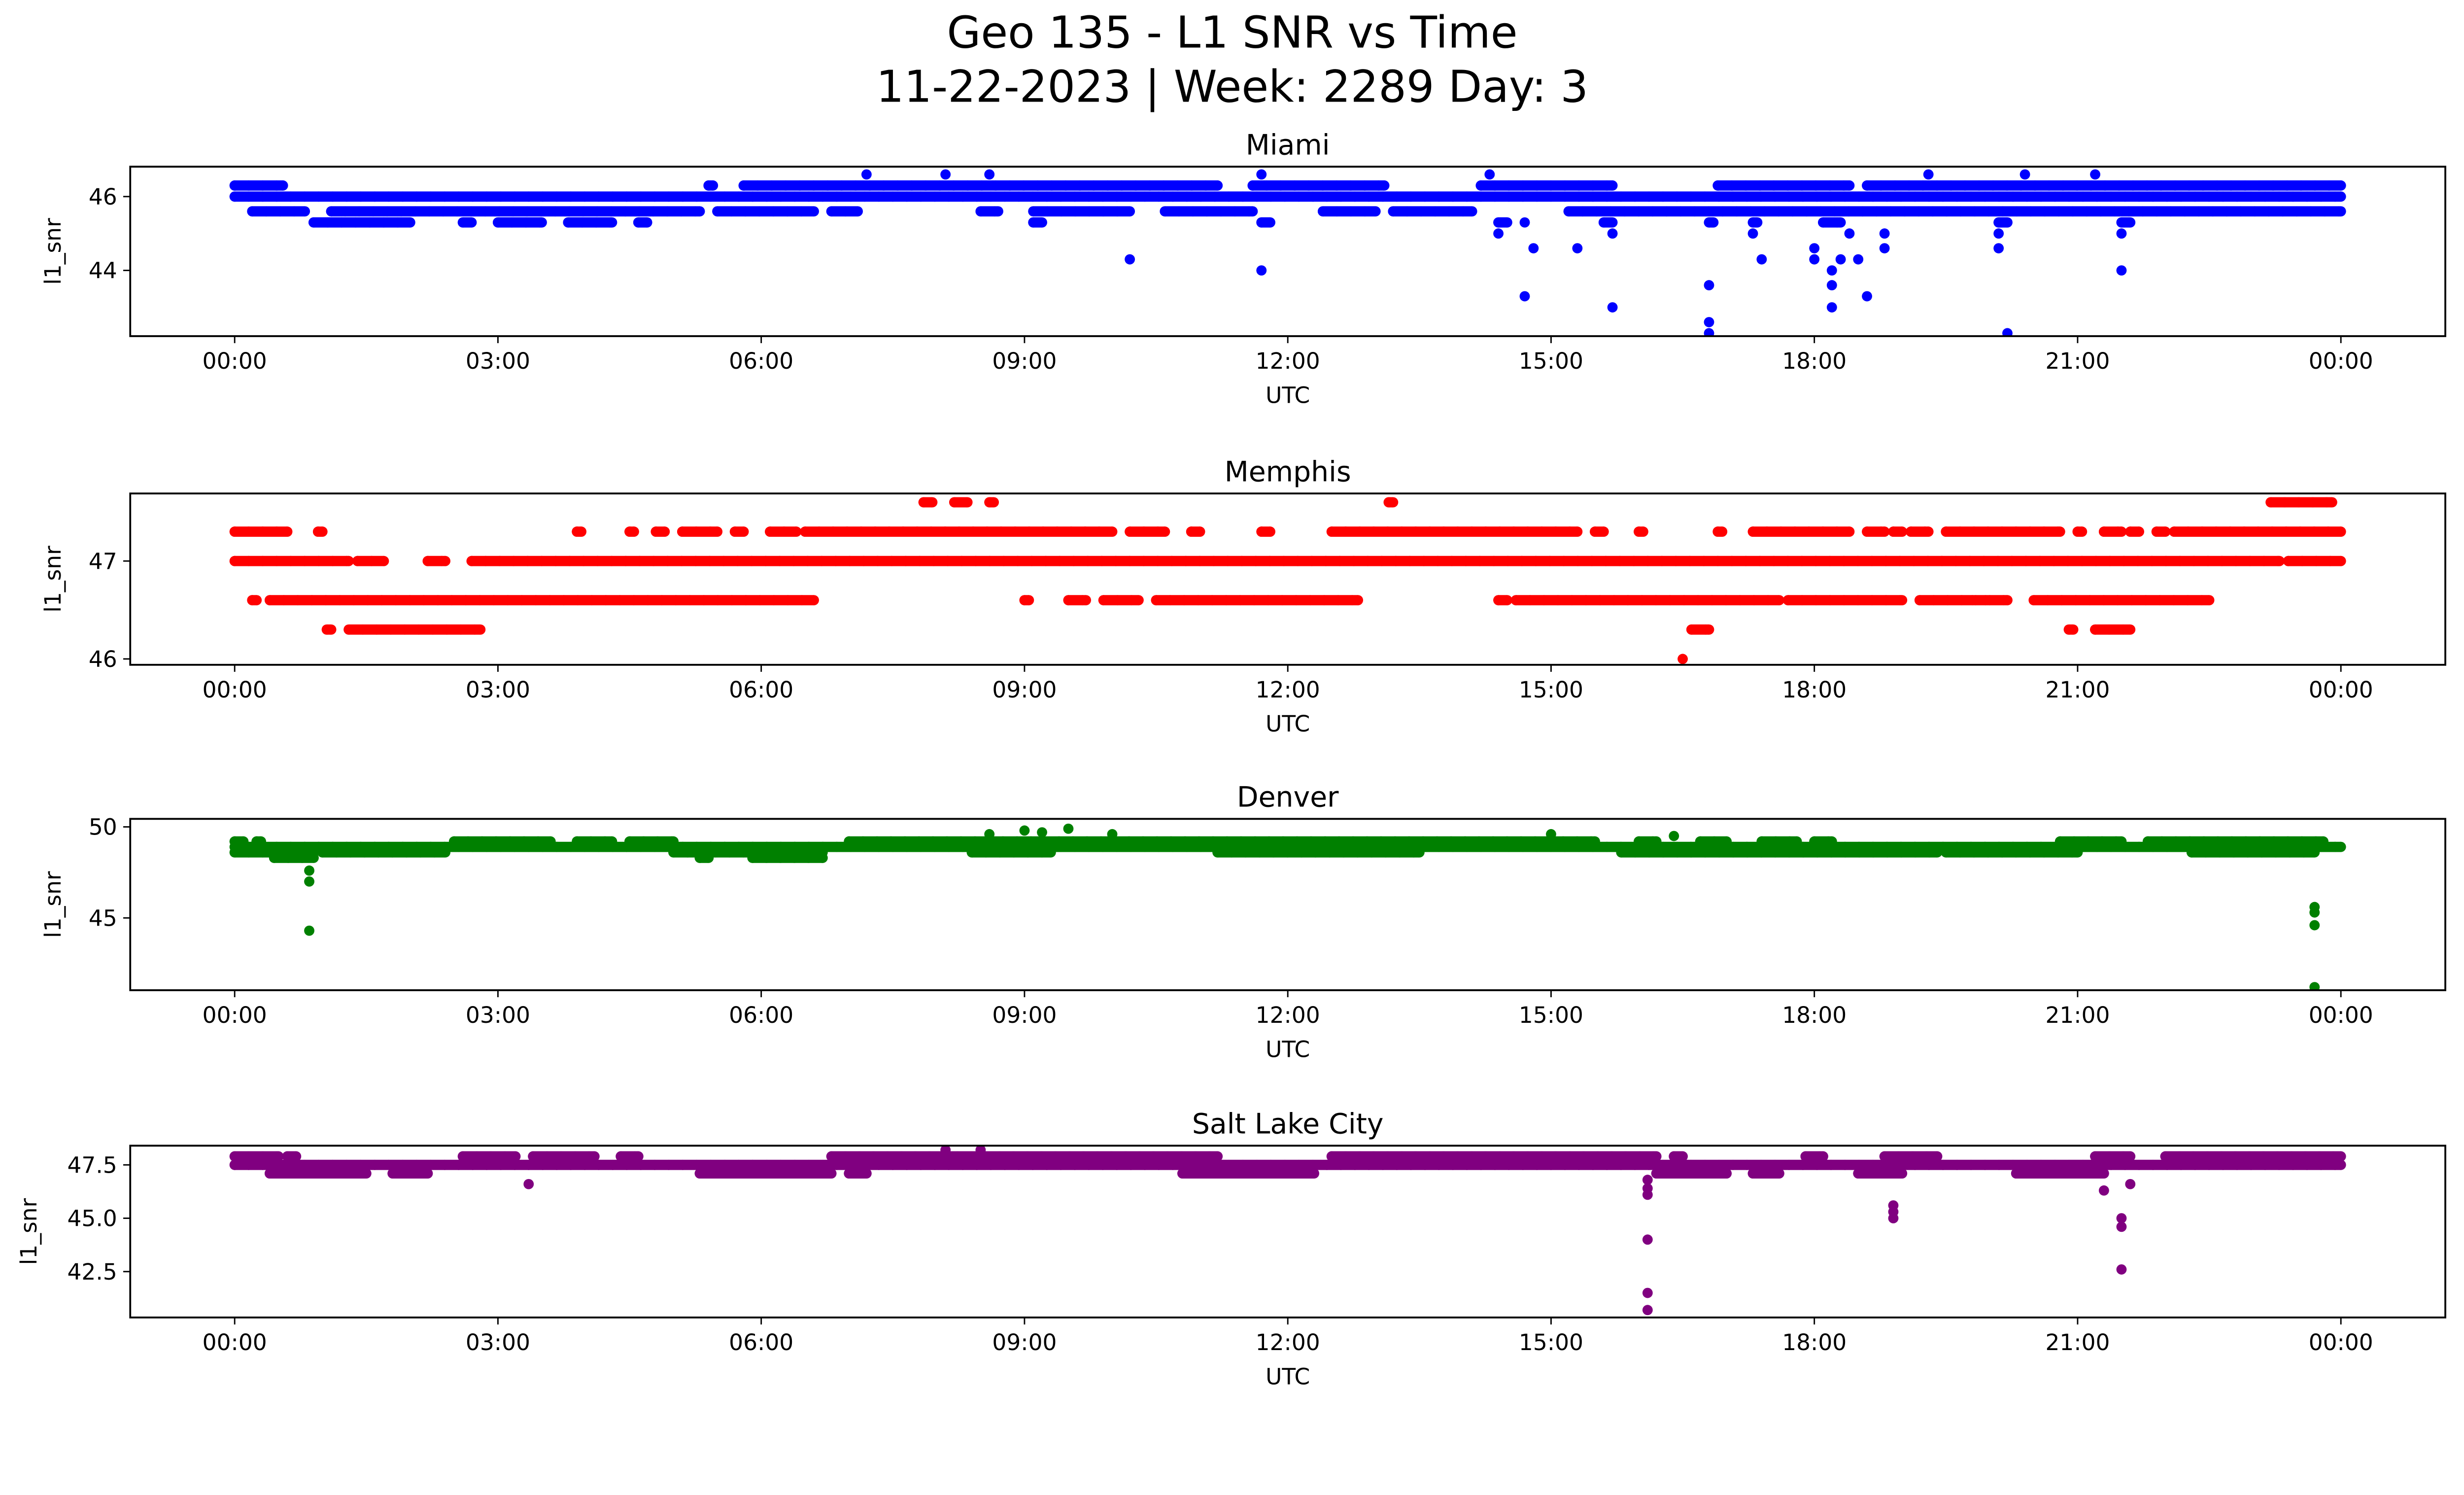 Image resolution: width=2464 pixels, height=1495 pixels. Describe the element at coordinates (103, 659) in the screenshot. I see `y-tick-label: 46` at that location.